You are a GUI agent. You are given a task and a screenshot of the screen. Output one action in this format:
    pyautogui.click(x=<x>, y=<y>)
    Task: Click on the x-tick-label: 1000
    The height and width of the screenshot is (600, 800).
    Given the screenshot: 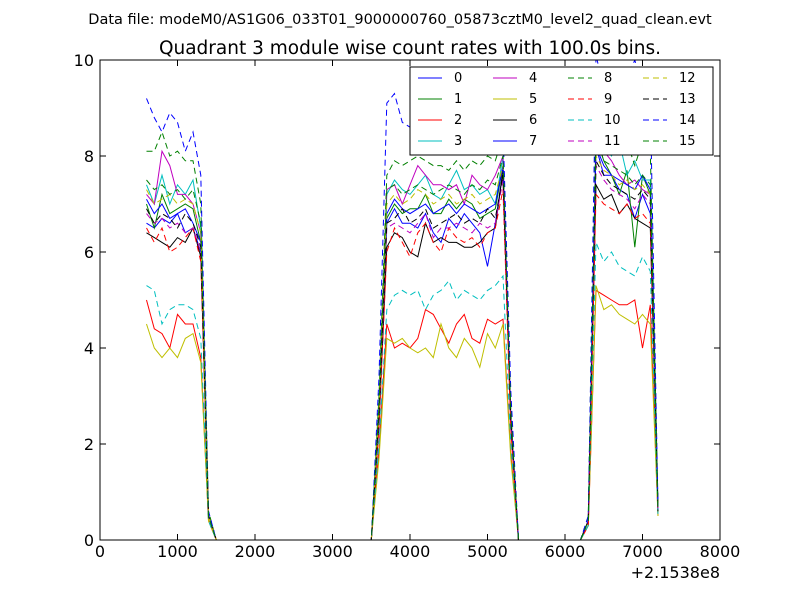 What is the action you would take?
    pyautogui.click(x=177, y=551)
    